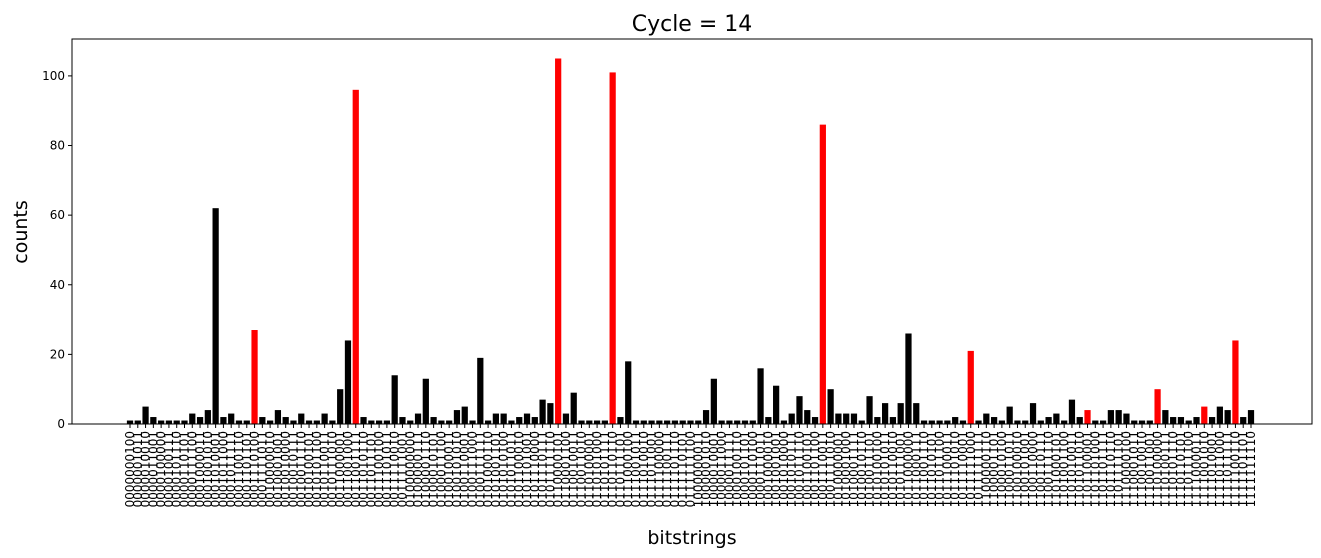  I want to click on x-tick-label: 0101110111, so click(543, 469).